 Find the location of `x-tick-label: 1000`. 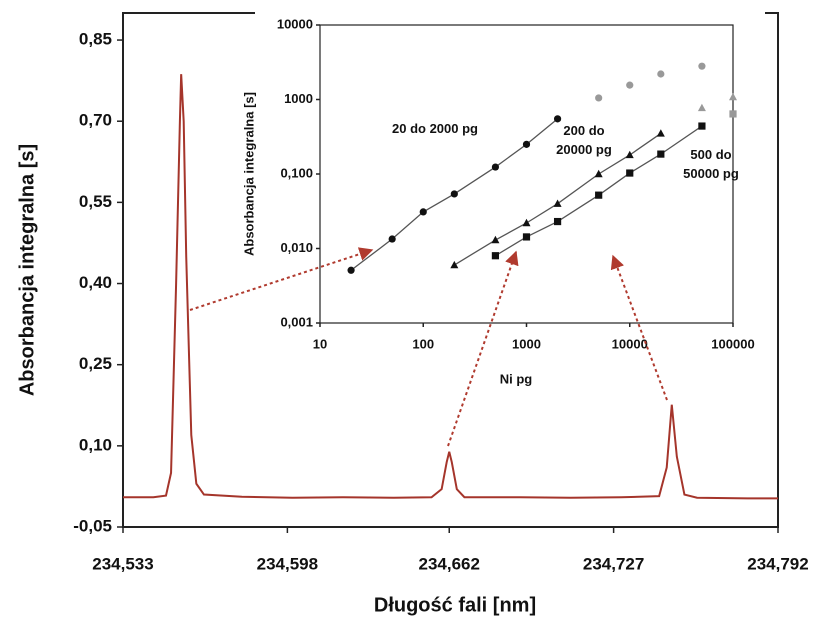

x-tick-label: 1000 is located at coordinates (526, 343).